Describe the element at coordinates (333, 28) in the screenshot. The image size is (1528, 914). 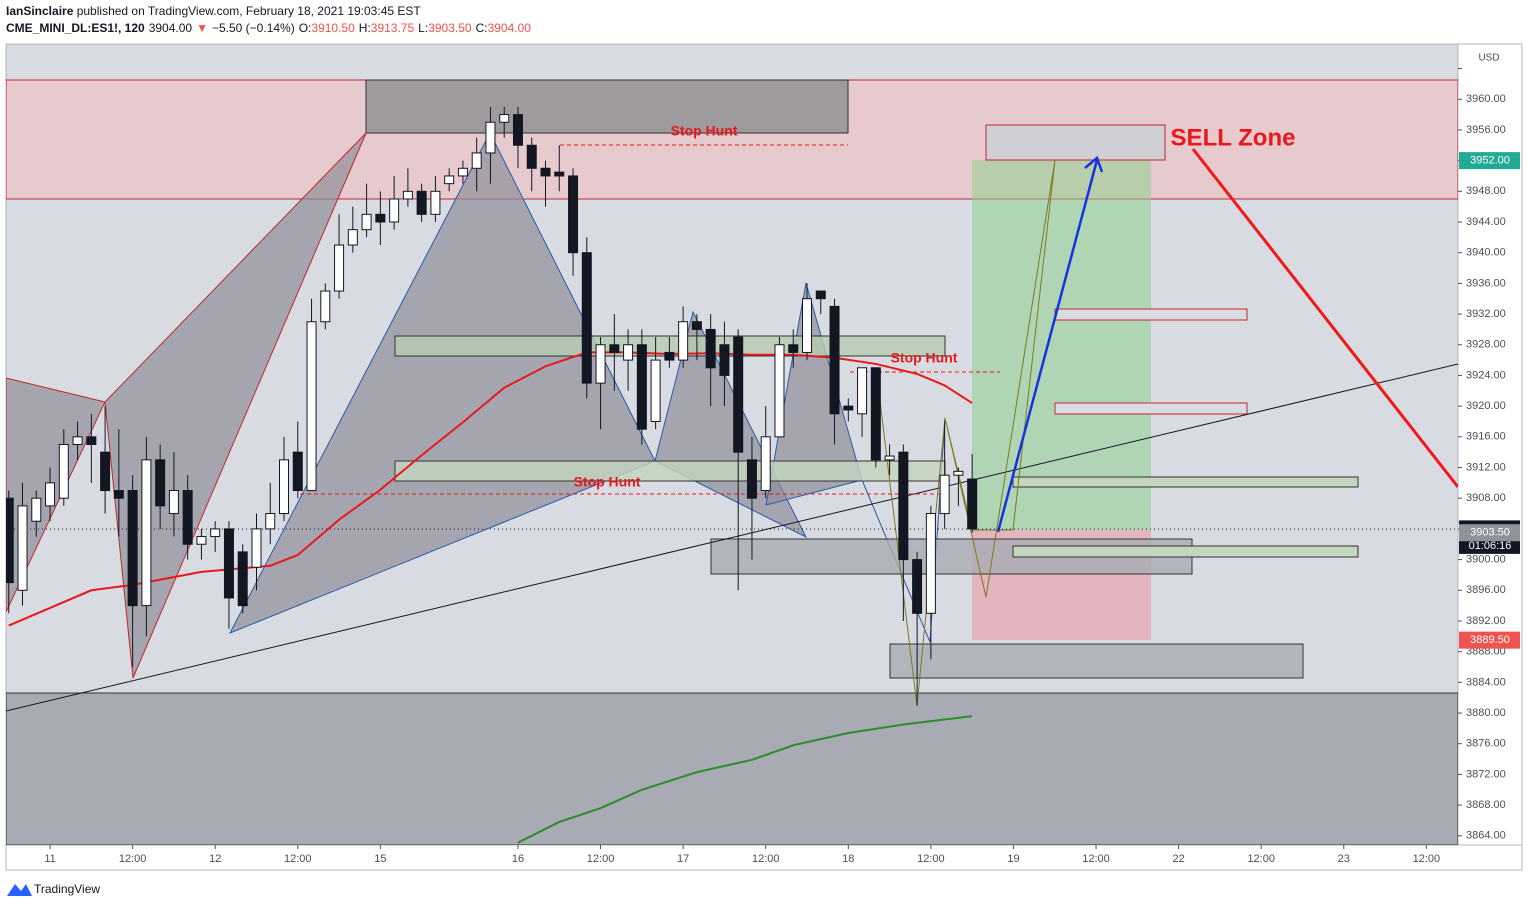
I see `o-value: 3910.50` at that location.